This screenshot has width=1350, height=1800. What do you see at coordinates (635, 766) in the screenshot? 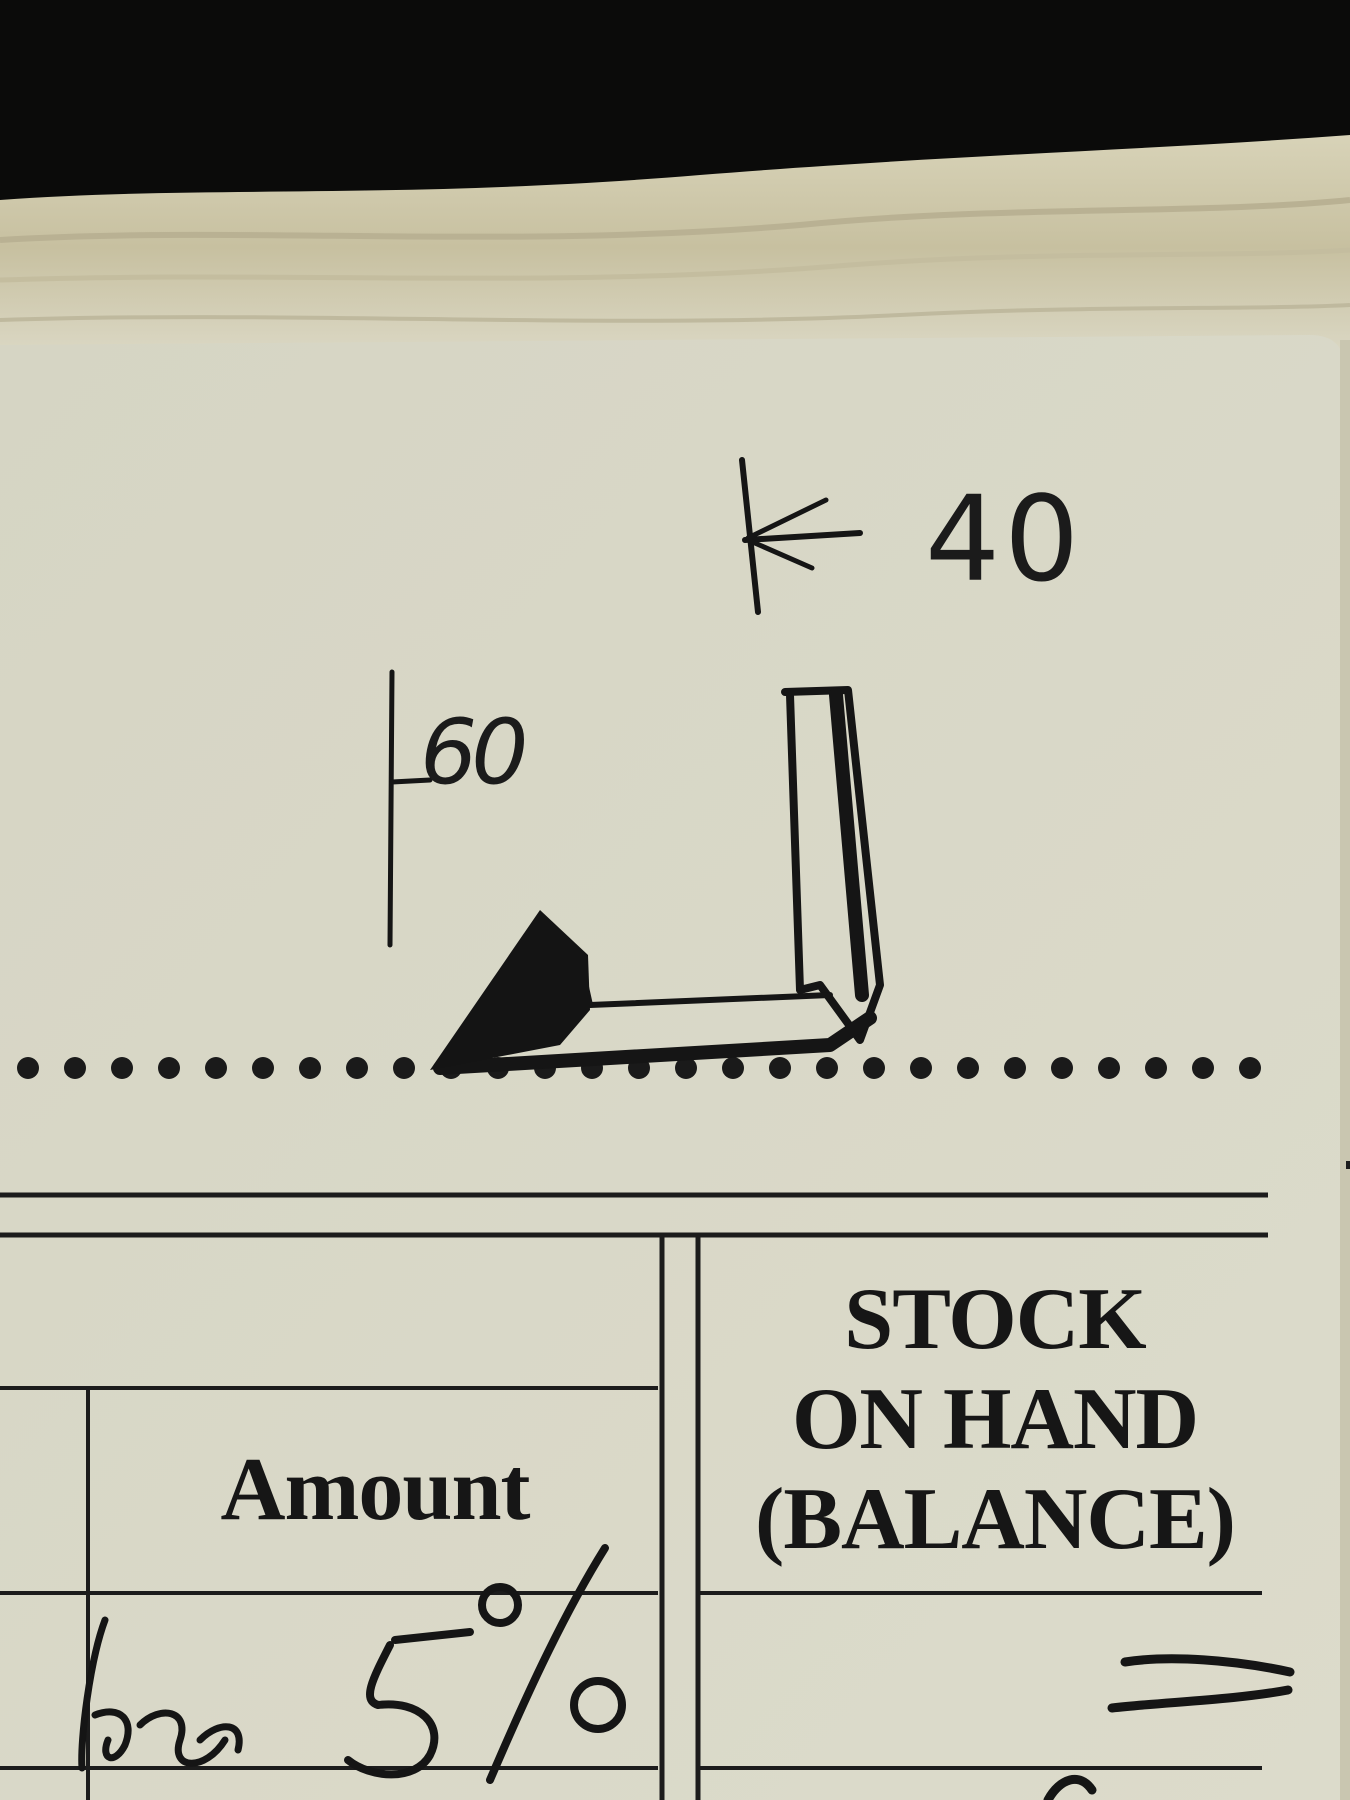
I see `angle-sketch` at bounding box center [635, 766].